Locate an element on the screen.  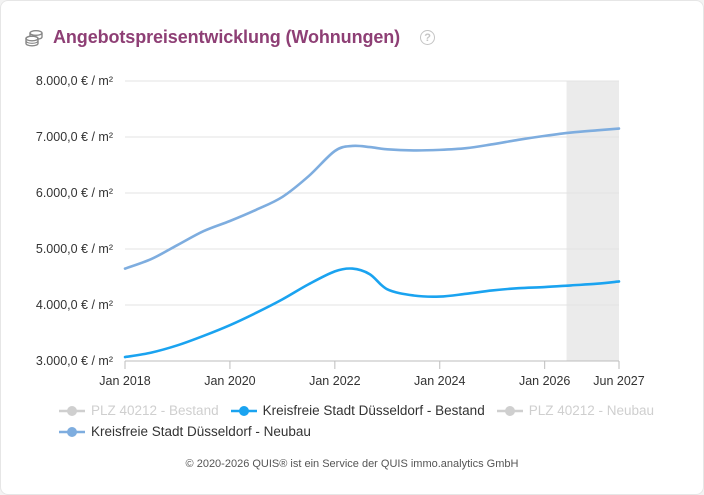
chart-title: Angebotspreisentwicklung (Wohnungen) is located at coordinates (227, 37).